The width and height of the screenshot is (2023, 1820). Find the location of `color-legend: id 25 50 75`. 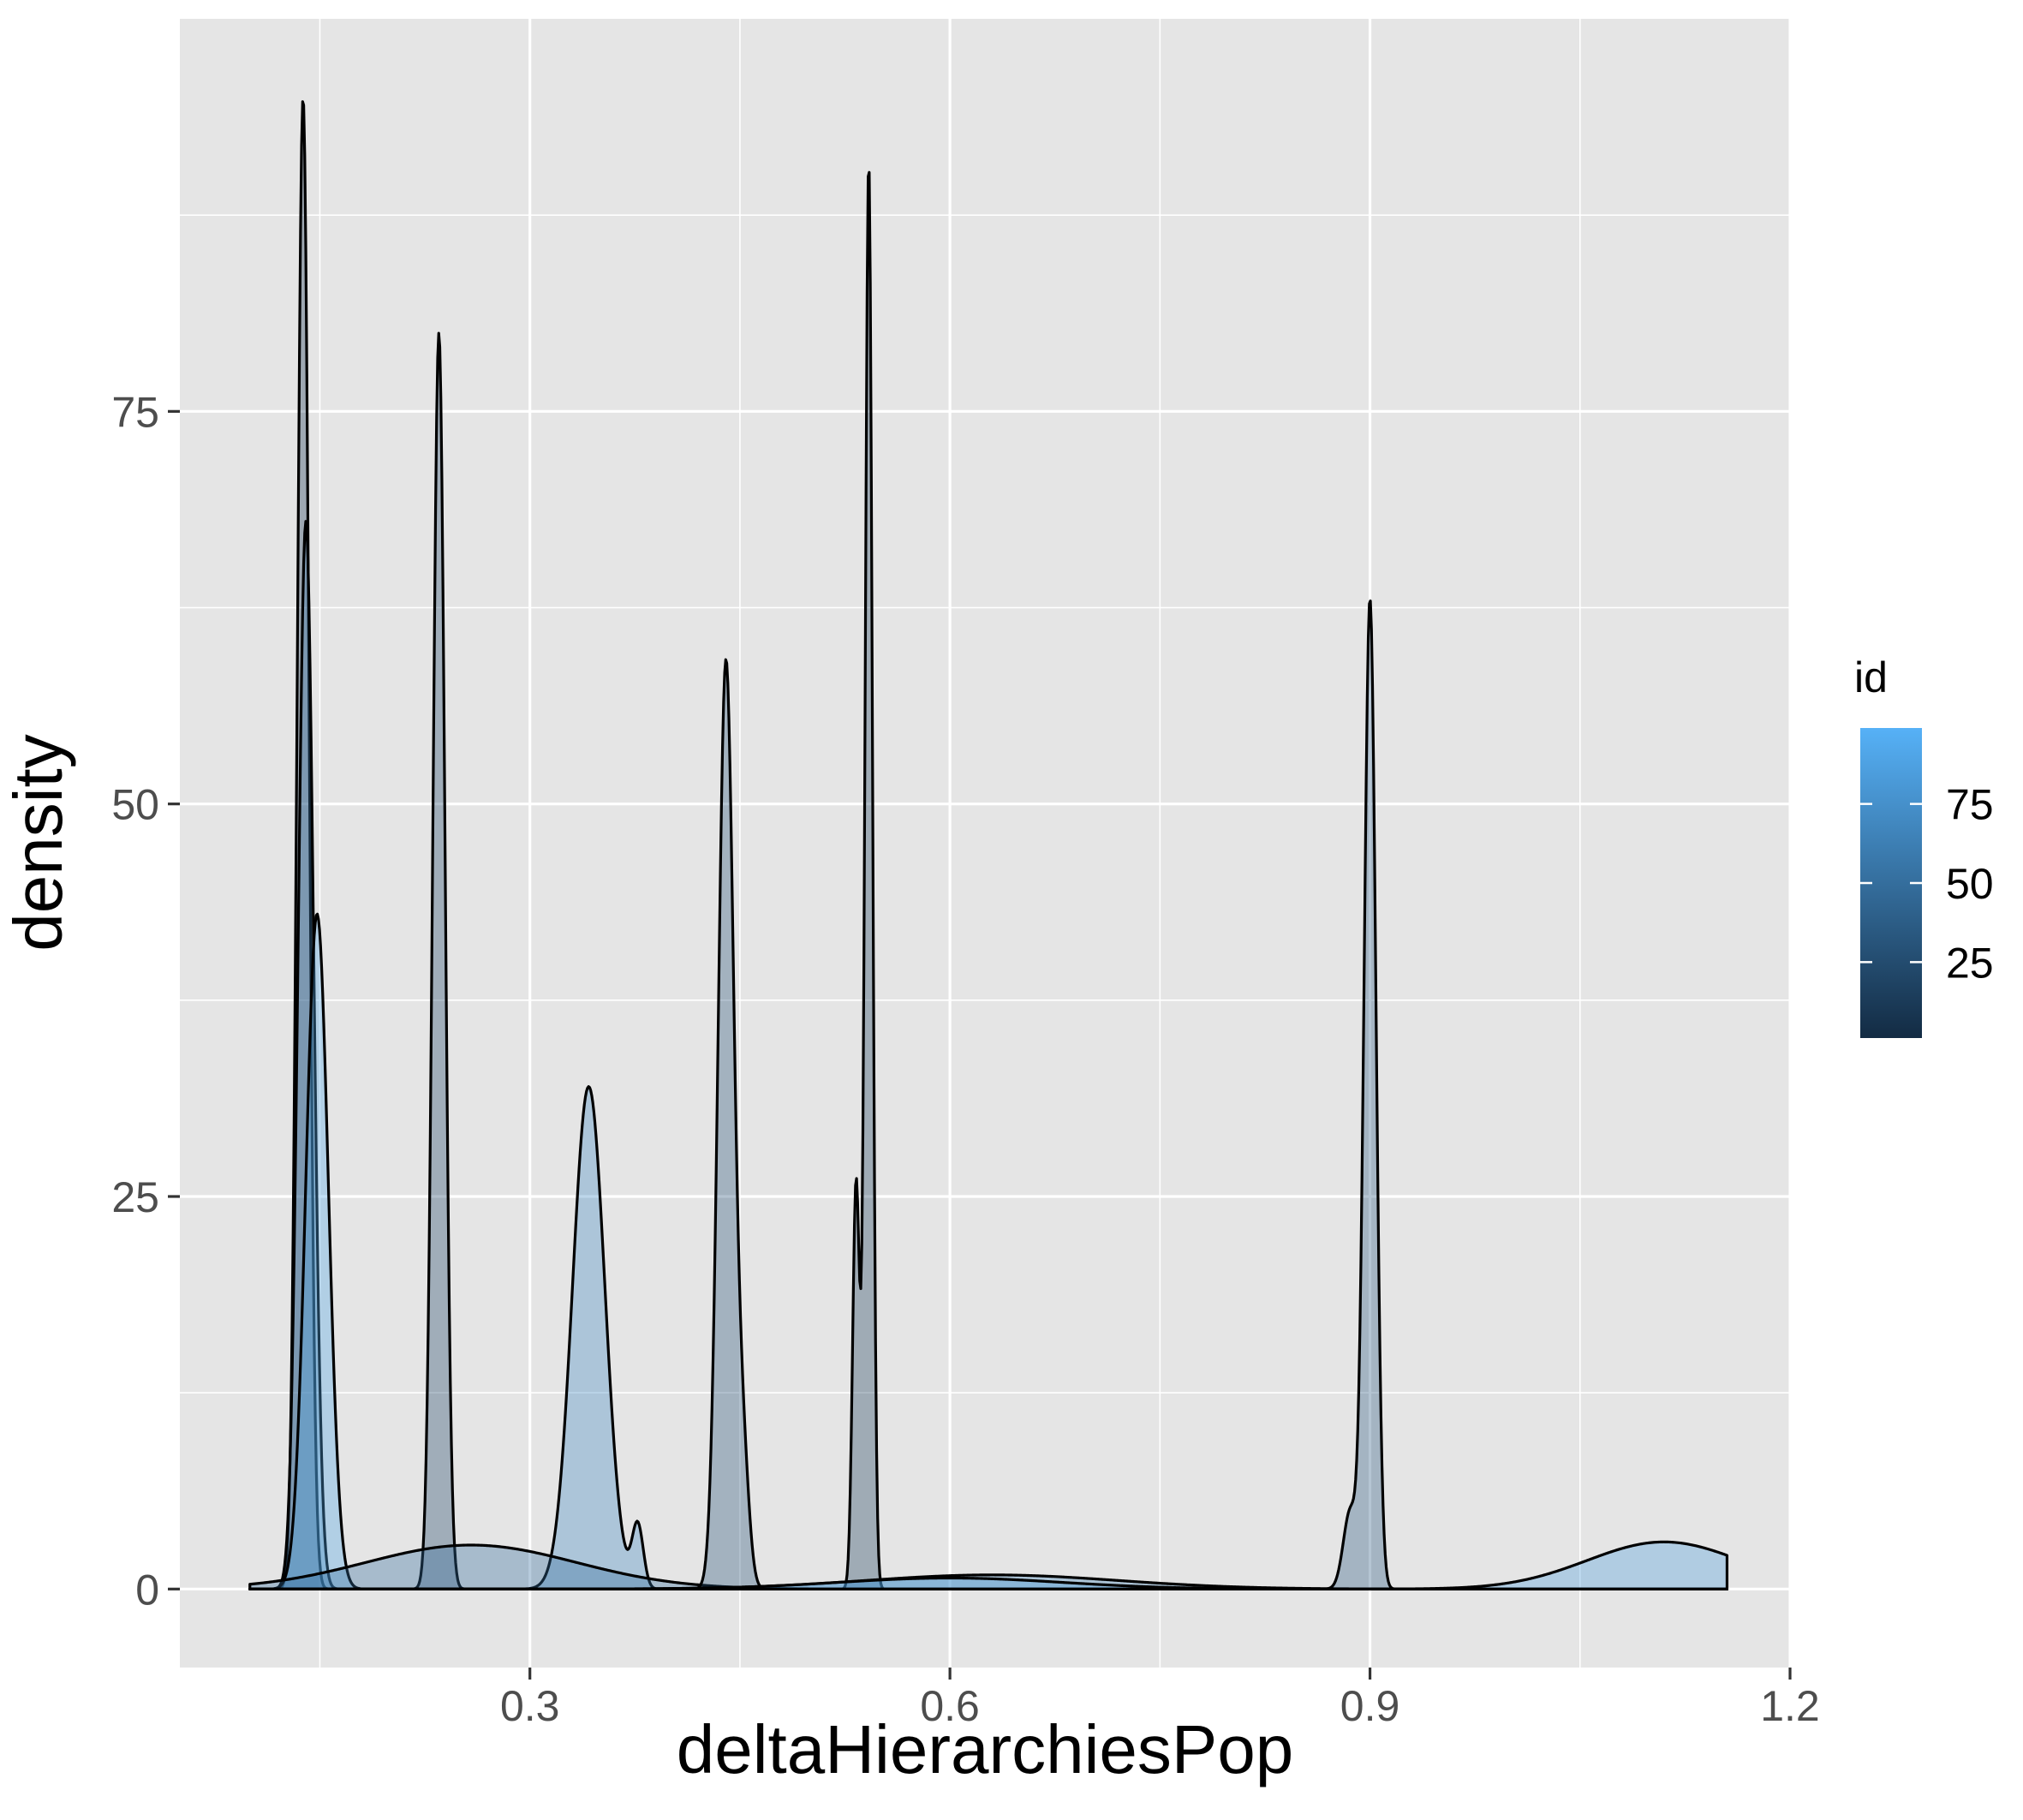

color-legend: id 25 50 75 is located at coordinates (1924, 845).